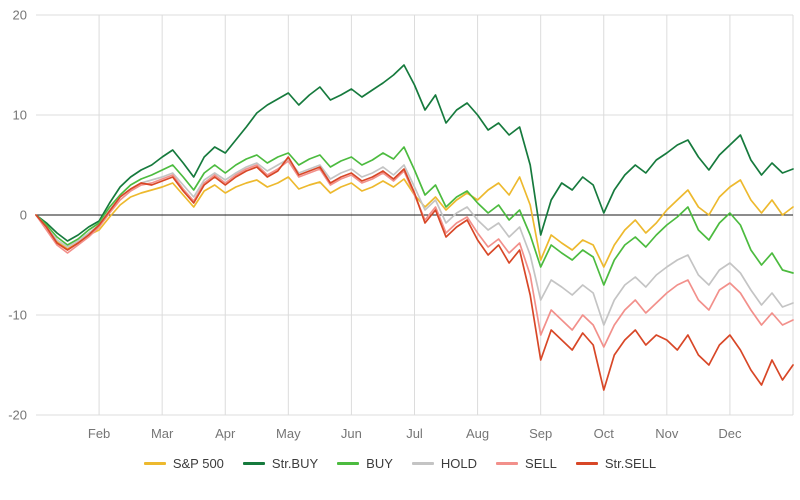  I want to click on y-tick-label: -20, so click(17, 415).